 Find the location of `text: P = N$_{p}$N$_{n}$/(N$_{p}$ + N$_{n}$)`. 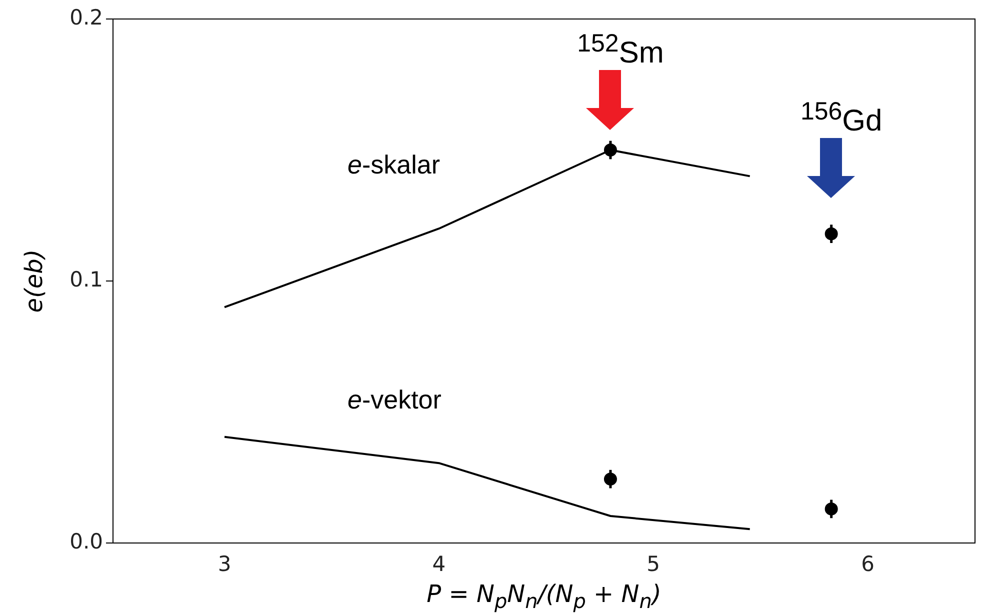

text: P = N$_{p}$N$_{n}$/(N$_{p}$ + N$_{n}$) is located at coordinates (544, 596).